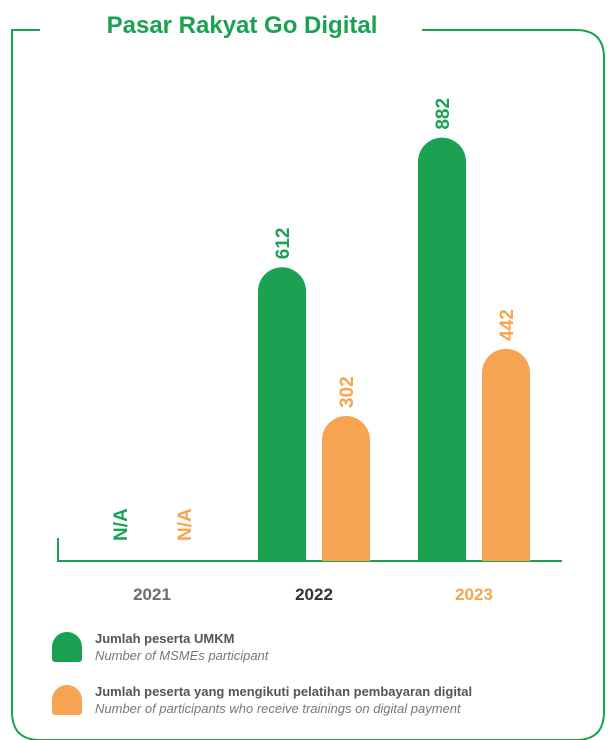 This screenshot has height=740, width=616. What do you see at coordinates (347, 392) in the screenshot?
I see `data-label: 302` at bounding box center [347, 392].